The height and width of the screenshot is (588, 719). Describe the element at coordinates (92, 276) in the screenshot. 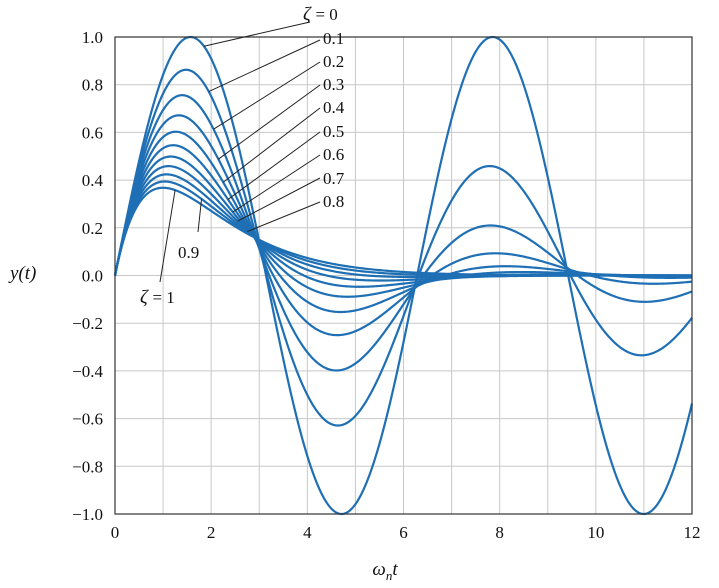

I see `y-tick-label: 0.0` at that location.